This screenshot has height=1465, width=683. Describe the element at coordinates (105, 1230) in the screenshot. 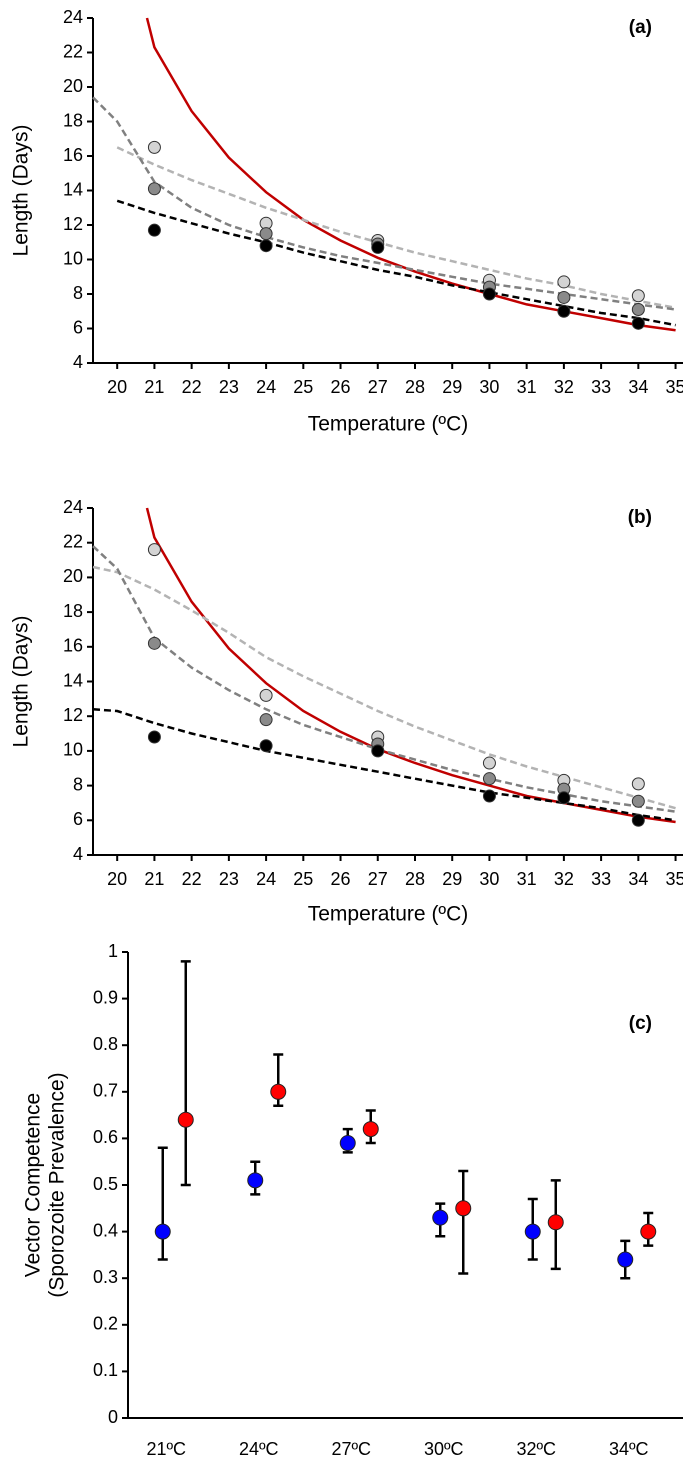

I see `y-tick-label: 0.4` at that location.